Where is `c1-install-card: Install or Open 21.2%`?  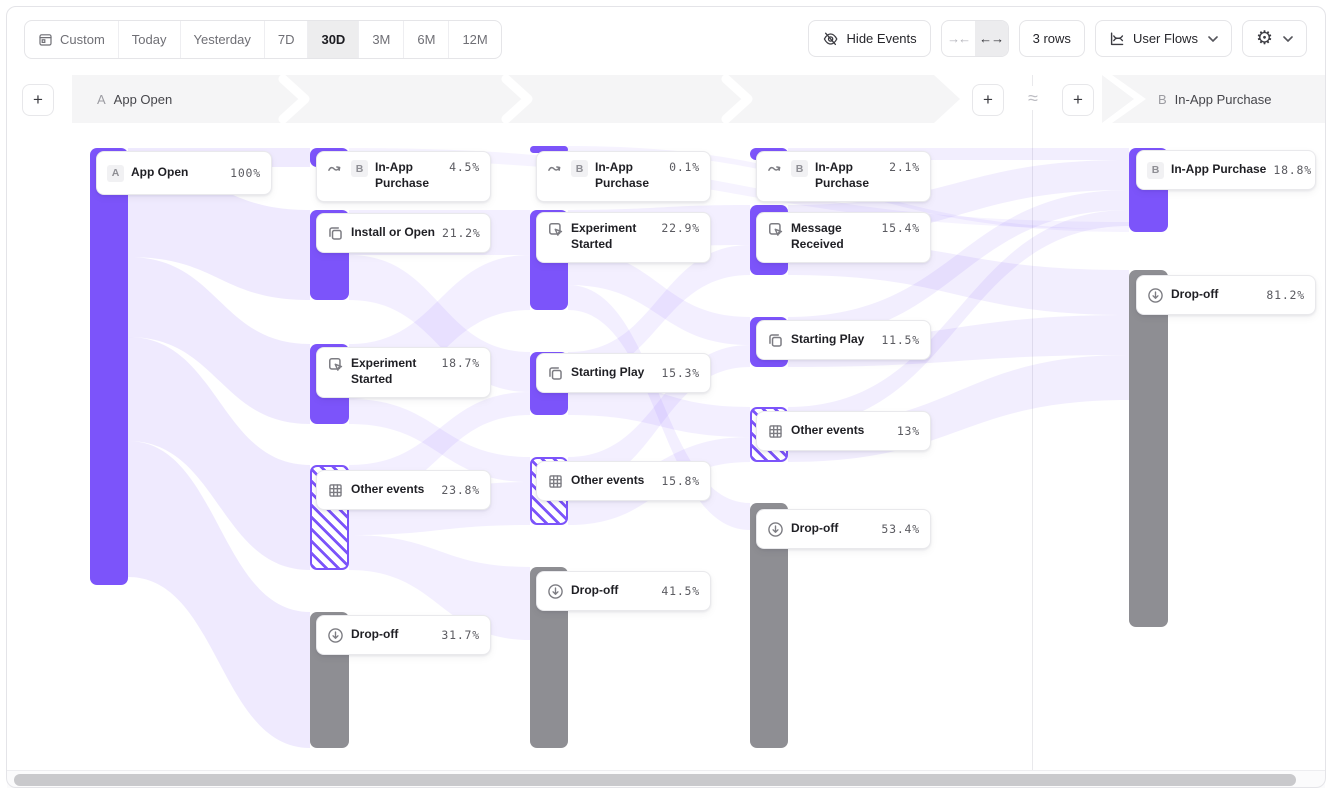
c1-install-card: Install or Open 21.2% is located at coordinates (403, 233).